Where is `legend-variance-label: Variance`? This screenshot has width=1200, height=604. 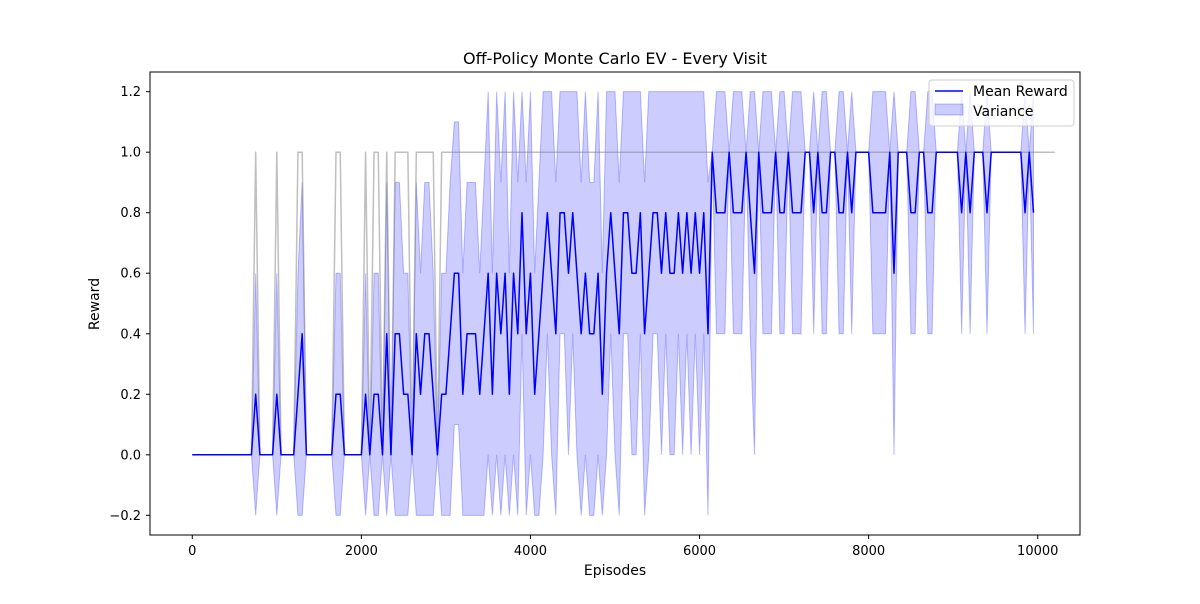
legend-variance-label: Variance is located at coordinates (1003, 112).